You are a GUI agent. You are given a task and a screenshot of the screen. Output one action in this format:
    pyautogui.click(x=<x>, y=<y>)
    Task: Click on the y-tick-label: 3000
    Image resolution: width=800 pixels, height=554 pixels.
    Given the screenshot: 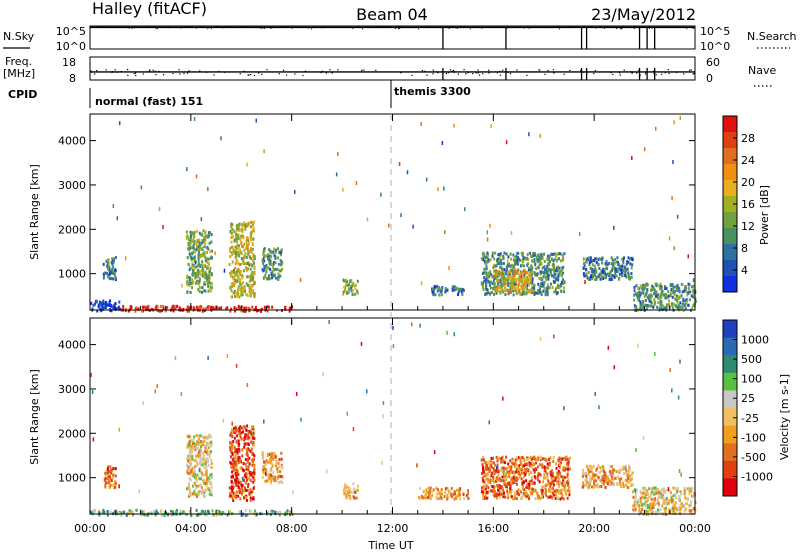 What is the action you would take?
    pyautogui.click(x=72, y=389)
    